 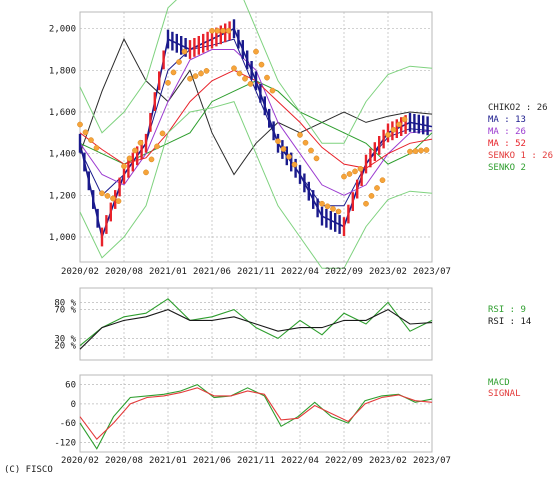 I want to click on y-tick-label: 20 %, so click(x=65, y=347).